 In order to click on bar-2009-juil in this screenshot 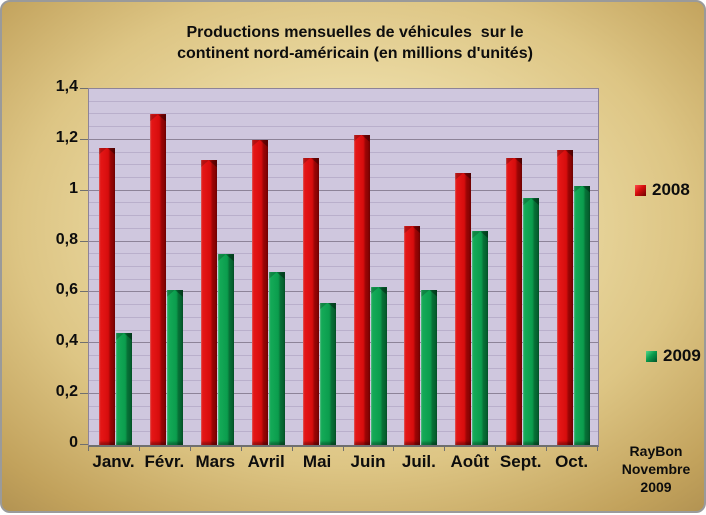, I will do `click(429, 367)`.